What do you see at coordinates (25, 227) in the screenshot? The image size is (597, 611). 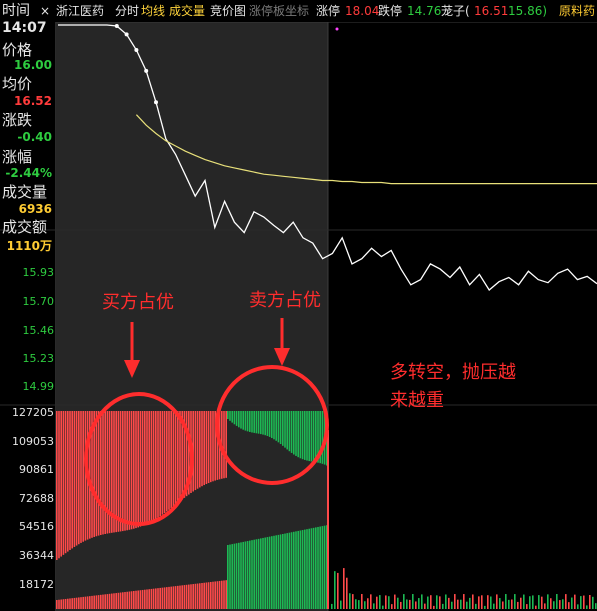 I see `amount-label: 成交额` at bounding box center [25, 227].